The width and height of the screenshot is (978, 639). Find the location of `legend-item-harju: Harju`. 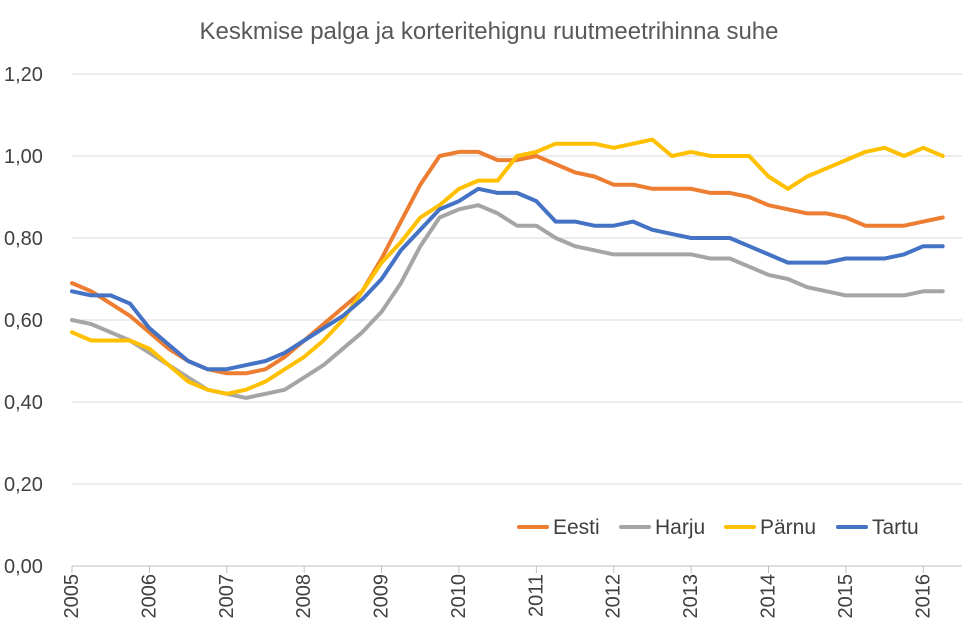

legend-item-harju: Harju is located at coordinates (662, 527).